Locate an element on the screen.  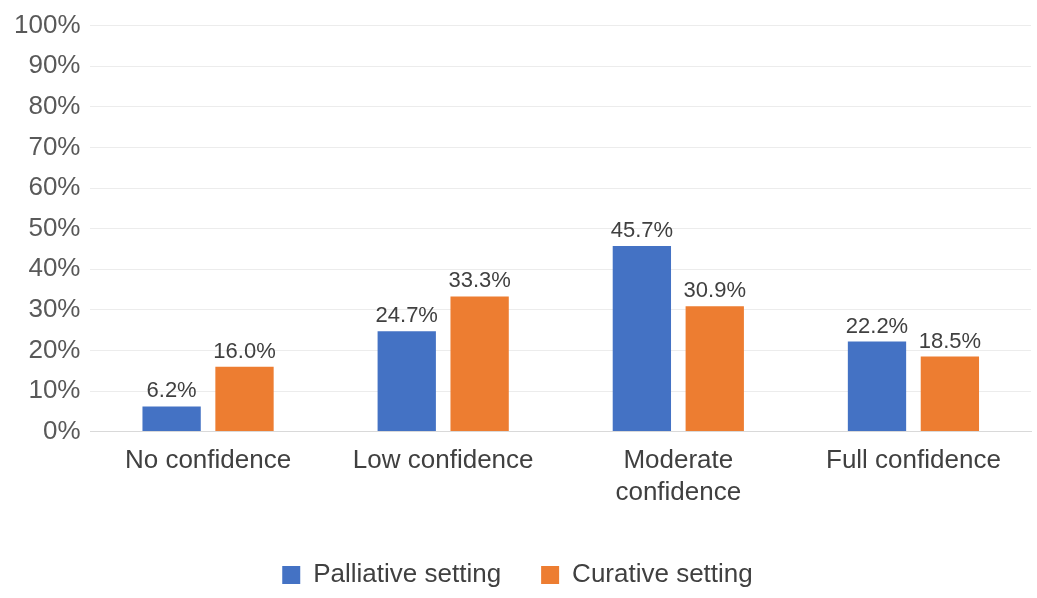
y-tick-label: 50% is located at coordinates (54, 226).